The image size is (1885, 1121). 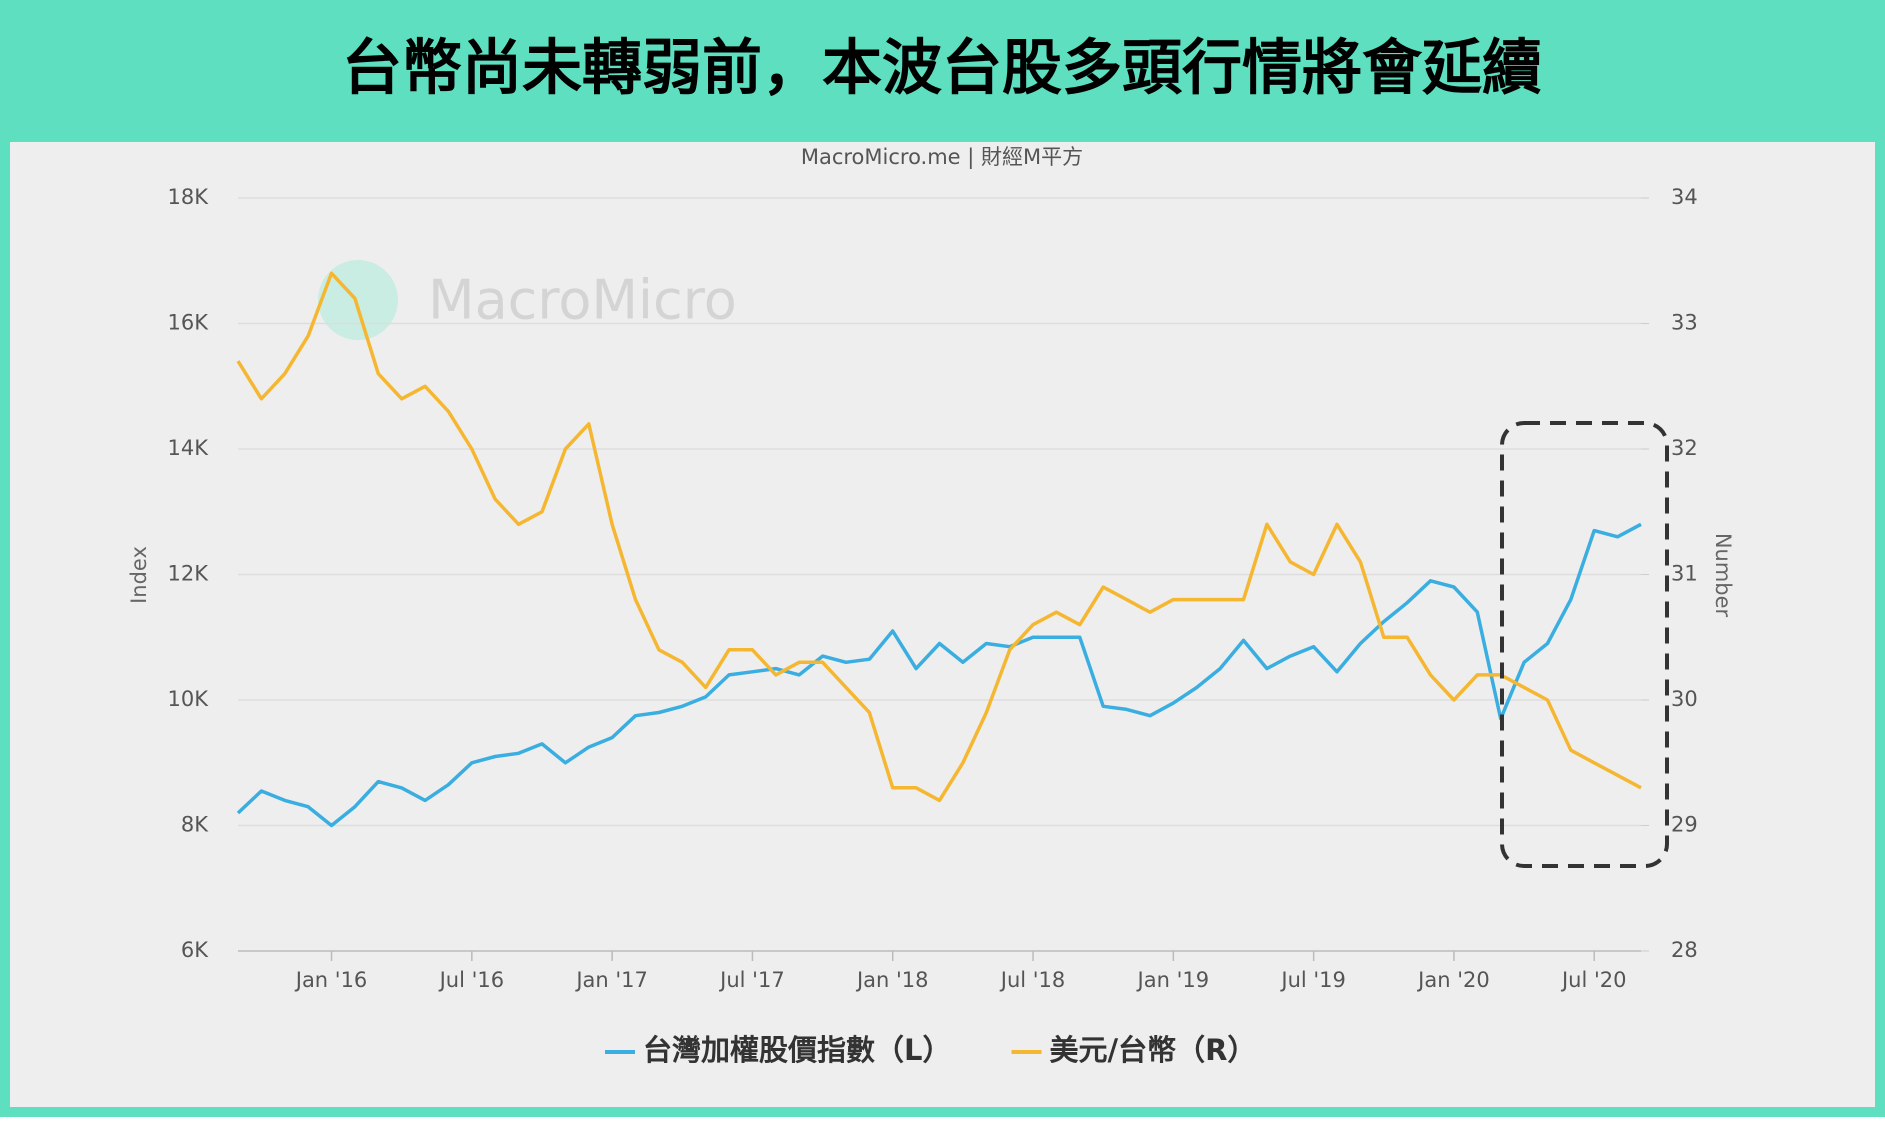 I want to click on highlight-box, so click(x=1584, y=644).